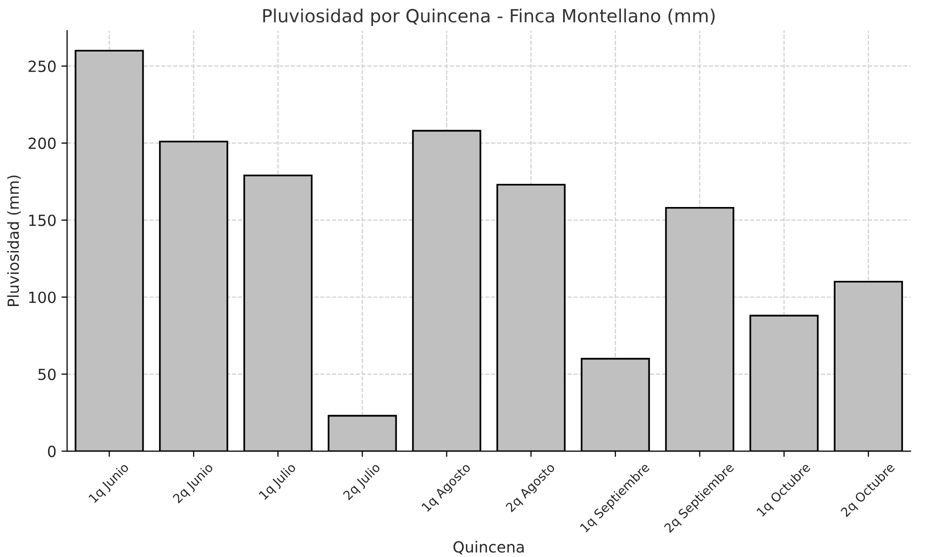 The width and height of the screenshot is (932, 557). I want to click on x-axis-title: Quincena, so click(488, 547).